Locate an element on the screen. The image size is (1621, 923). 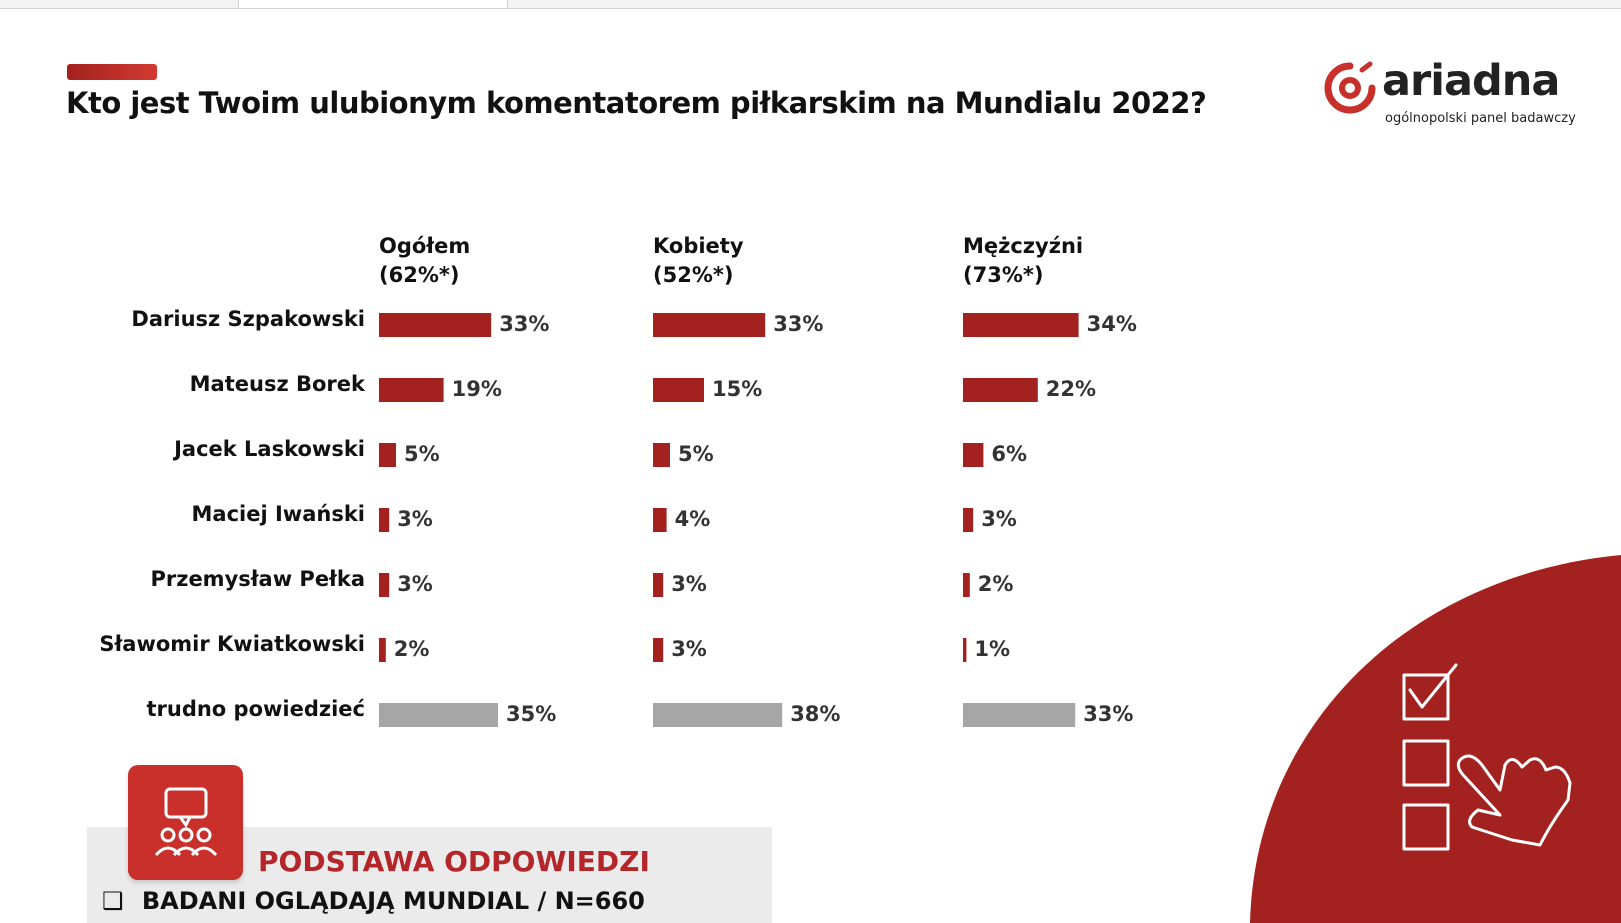
bar-ogolem-mateusz-borek is located at coordinates (411, 390).